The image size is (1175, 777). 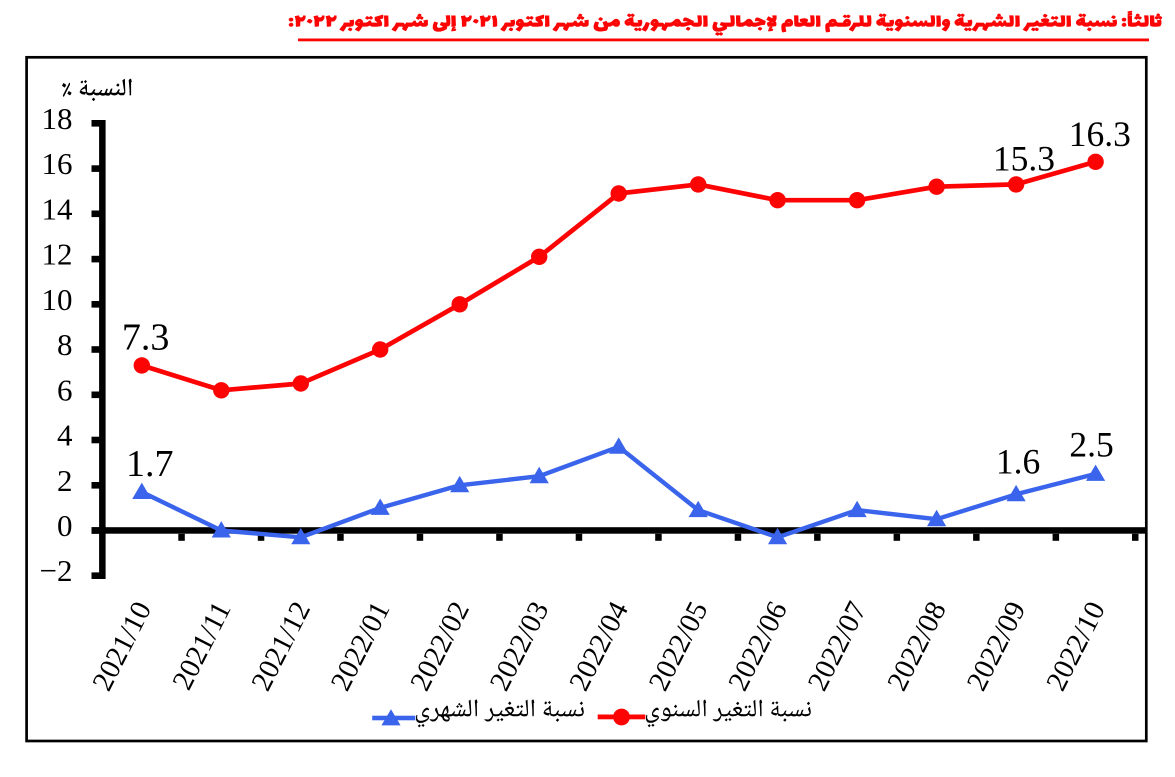 I want to click on svg-text: 0, so click(x=65, y=525).